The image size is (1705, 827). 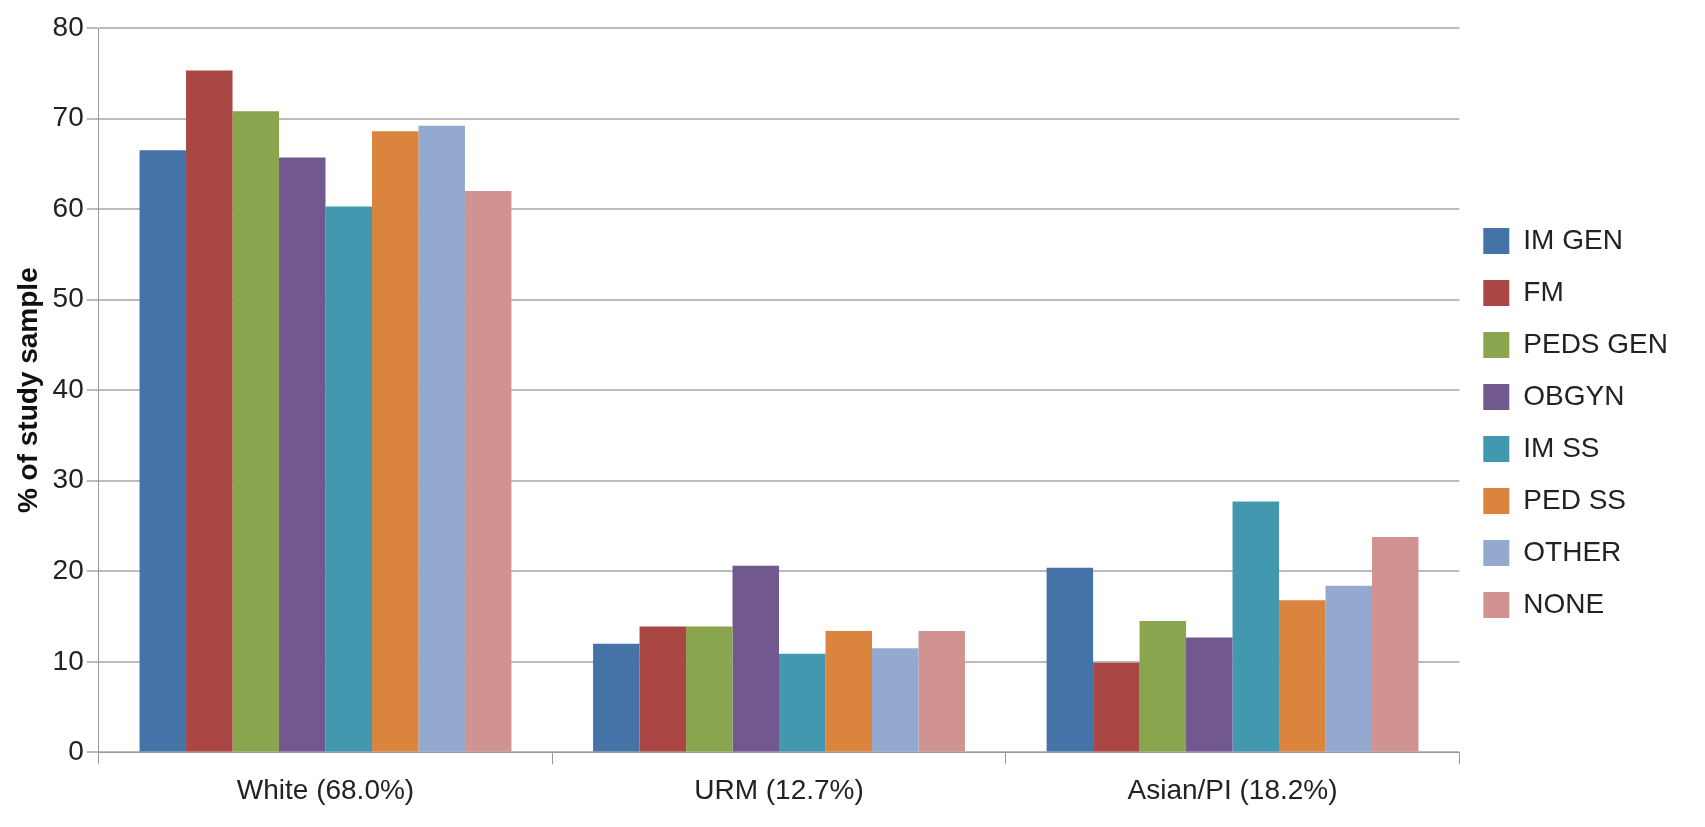 I want to click on y-tick-label: 70, so click(x=68, y=117).